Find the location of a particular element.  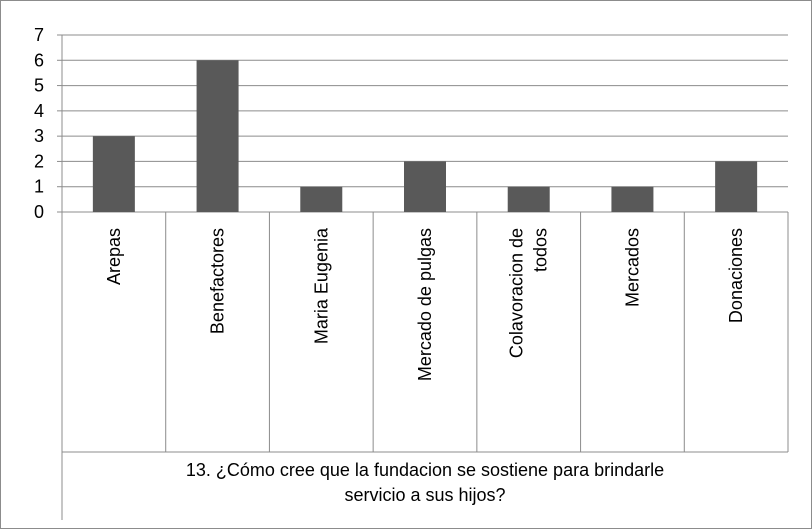

y-tick-label: 7 is located at coordinates (39, 35).